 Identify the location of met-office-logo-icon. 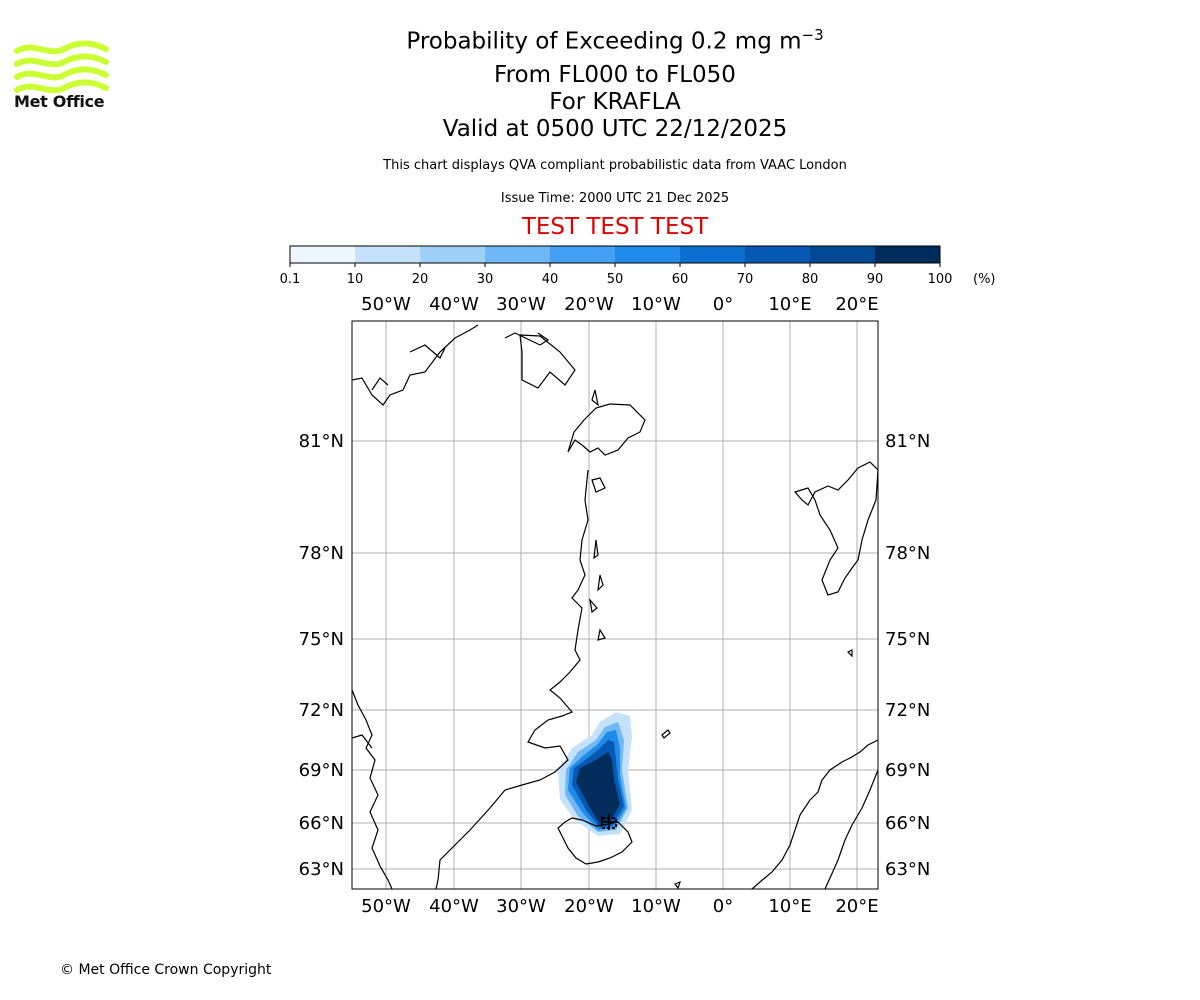
(61, 67).